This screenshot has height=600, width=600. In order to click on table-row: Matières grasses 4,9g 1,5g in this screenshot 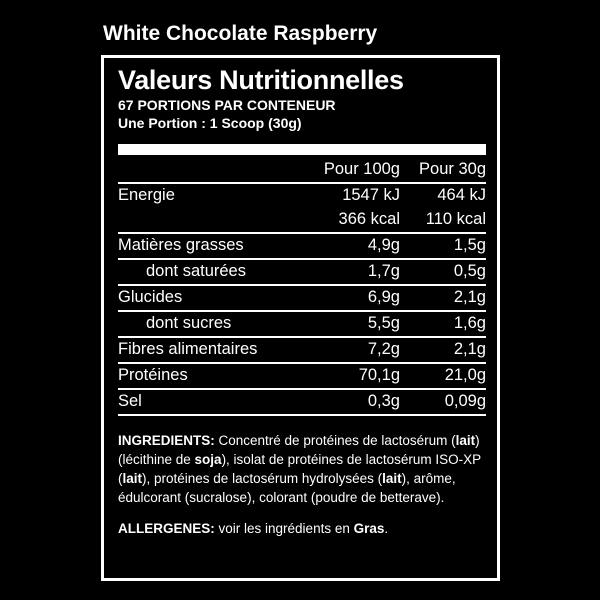, I will do `click(302, 246)`.